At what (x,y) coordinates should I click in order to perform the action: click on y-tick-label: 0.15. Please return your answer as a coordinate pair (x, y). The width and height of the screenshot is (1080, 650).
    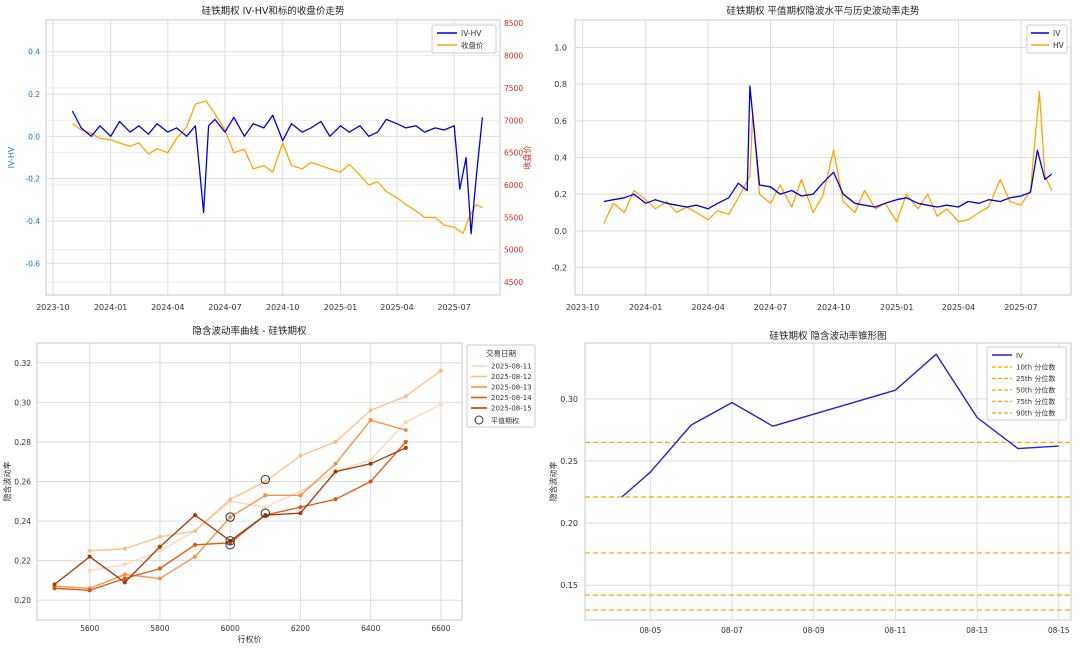
    Looking at the image, I should click on (569, 585).